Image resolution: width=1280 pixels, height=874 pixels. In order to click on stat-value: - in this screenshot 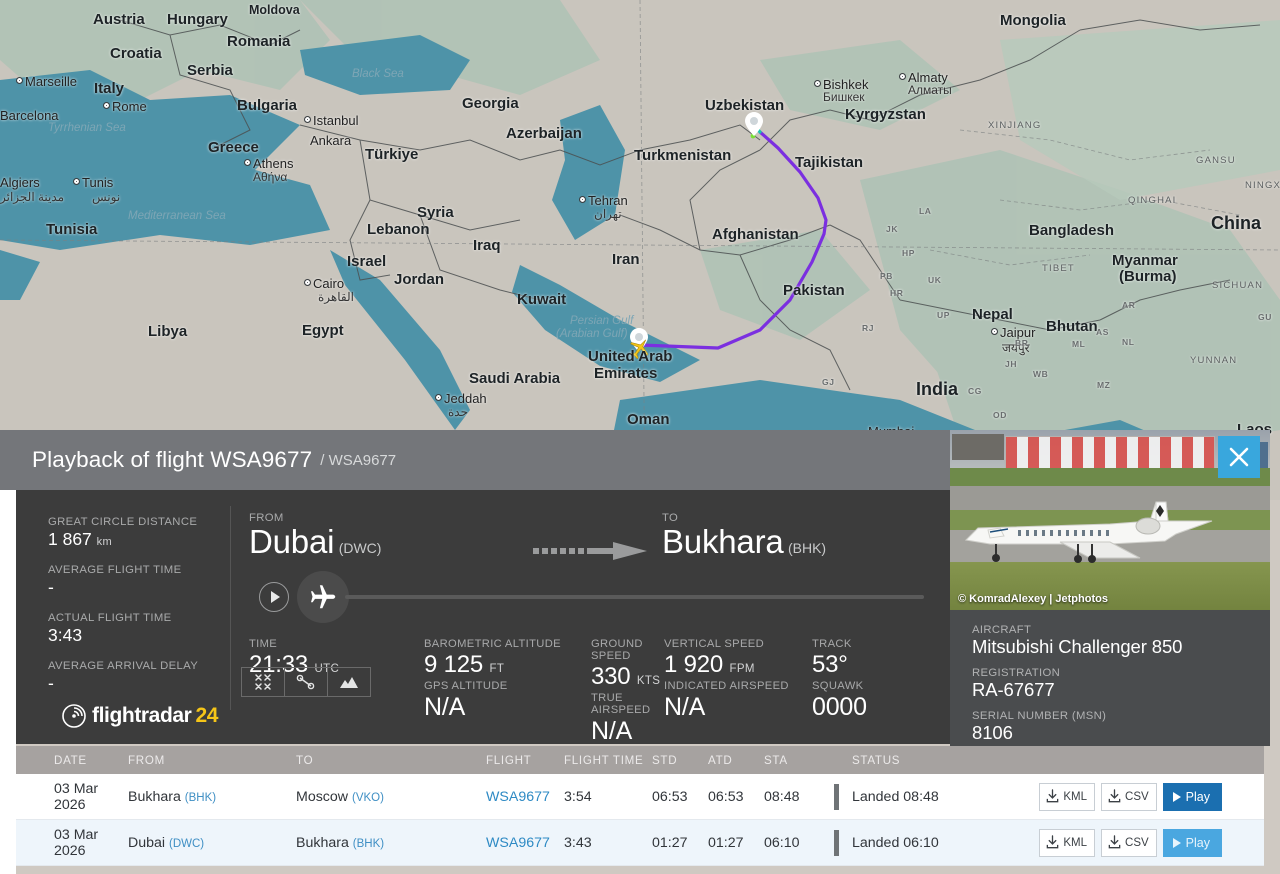, I will do `click(51, 683)`.